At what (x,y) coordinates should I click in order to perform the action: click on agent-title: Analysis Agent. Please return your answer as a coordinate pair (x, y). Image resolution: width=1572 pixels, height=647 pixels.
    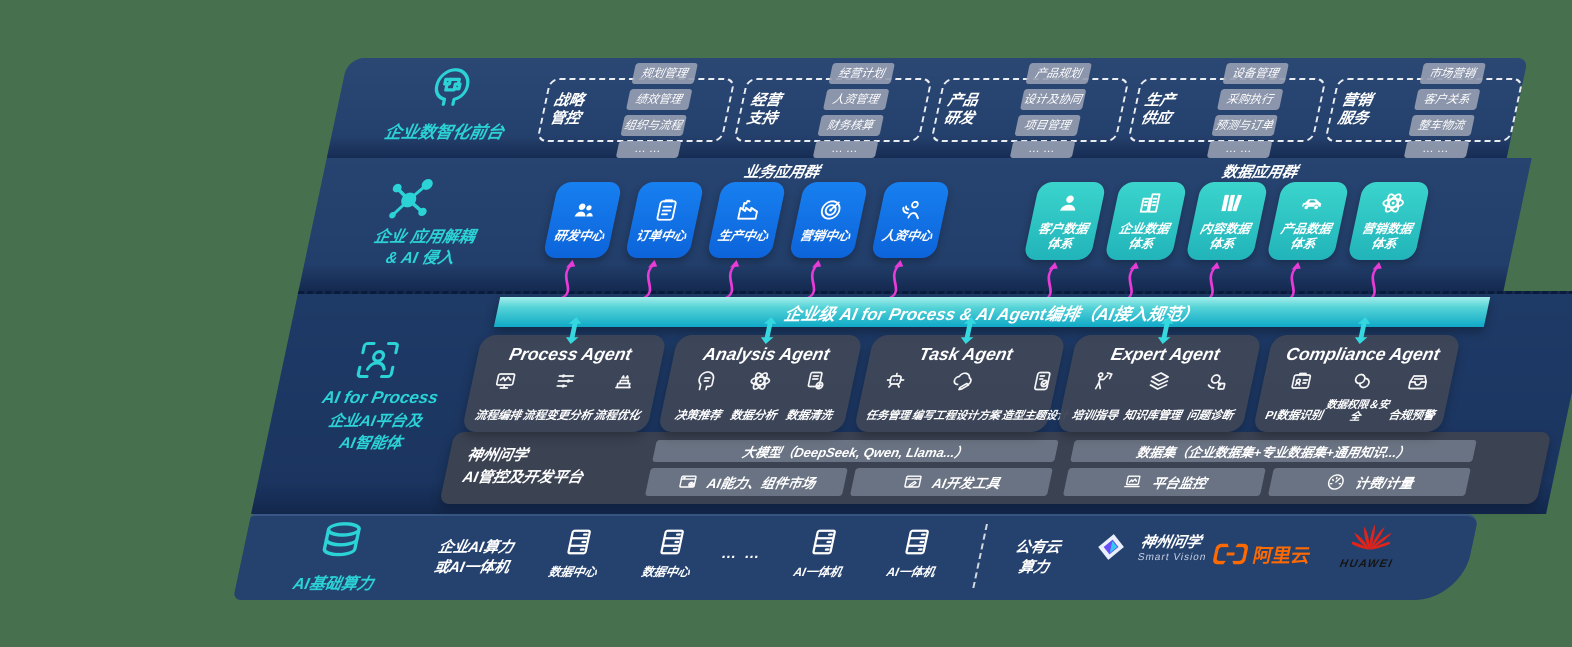
    Looking at the image, I should click on (766, 354).